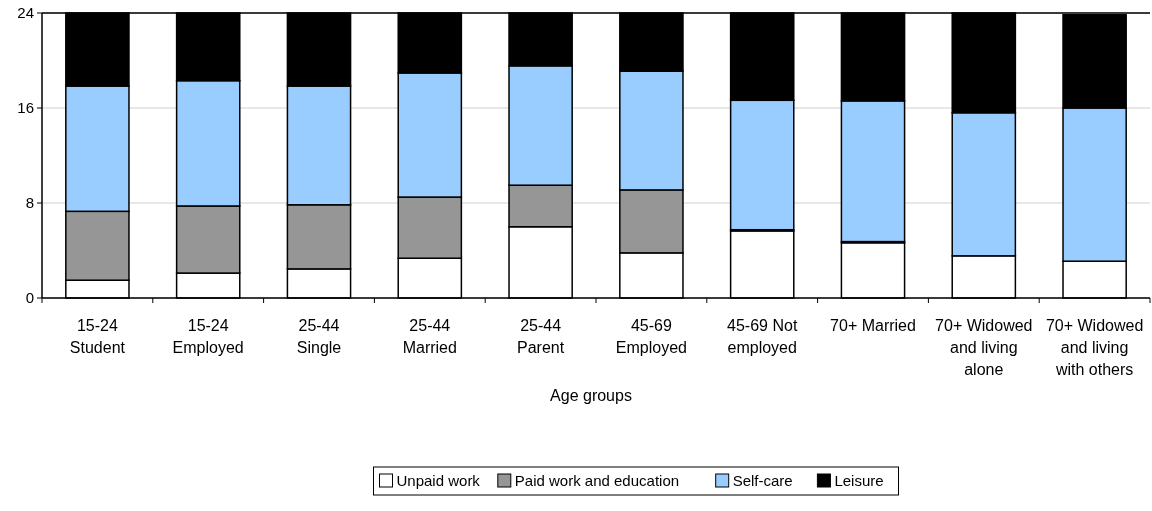  Describe the element at coordinates (873, 325) in the screenshot. I see `x-tick-label: 70+ Married` at that location.